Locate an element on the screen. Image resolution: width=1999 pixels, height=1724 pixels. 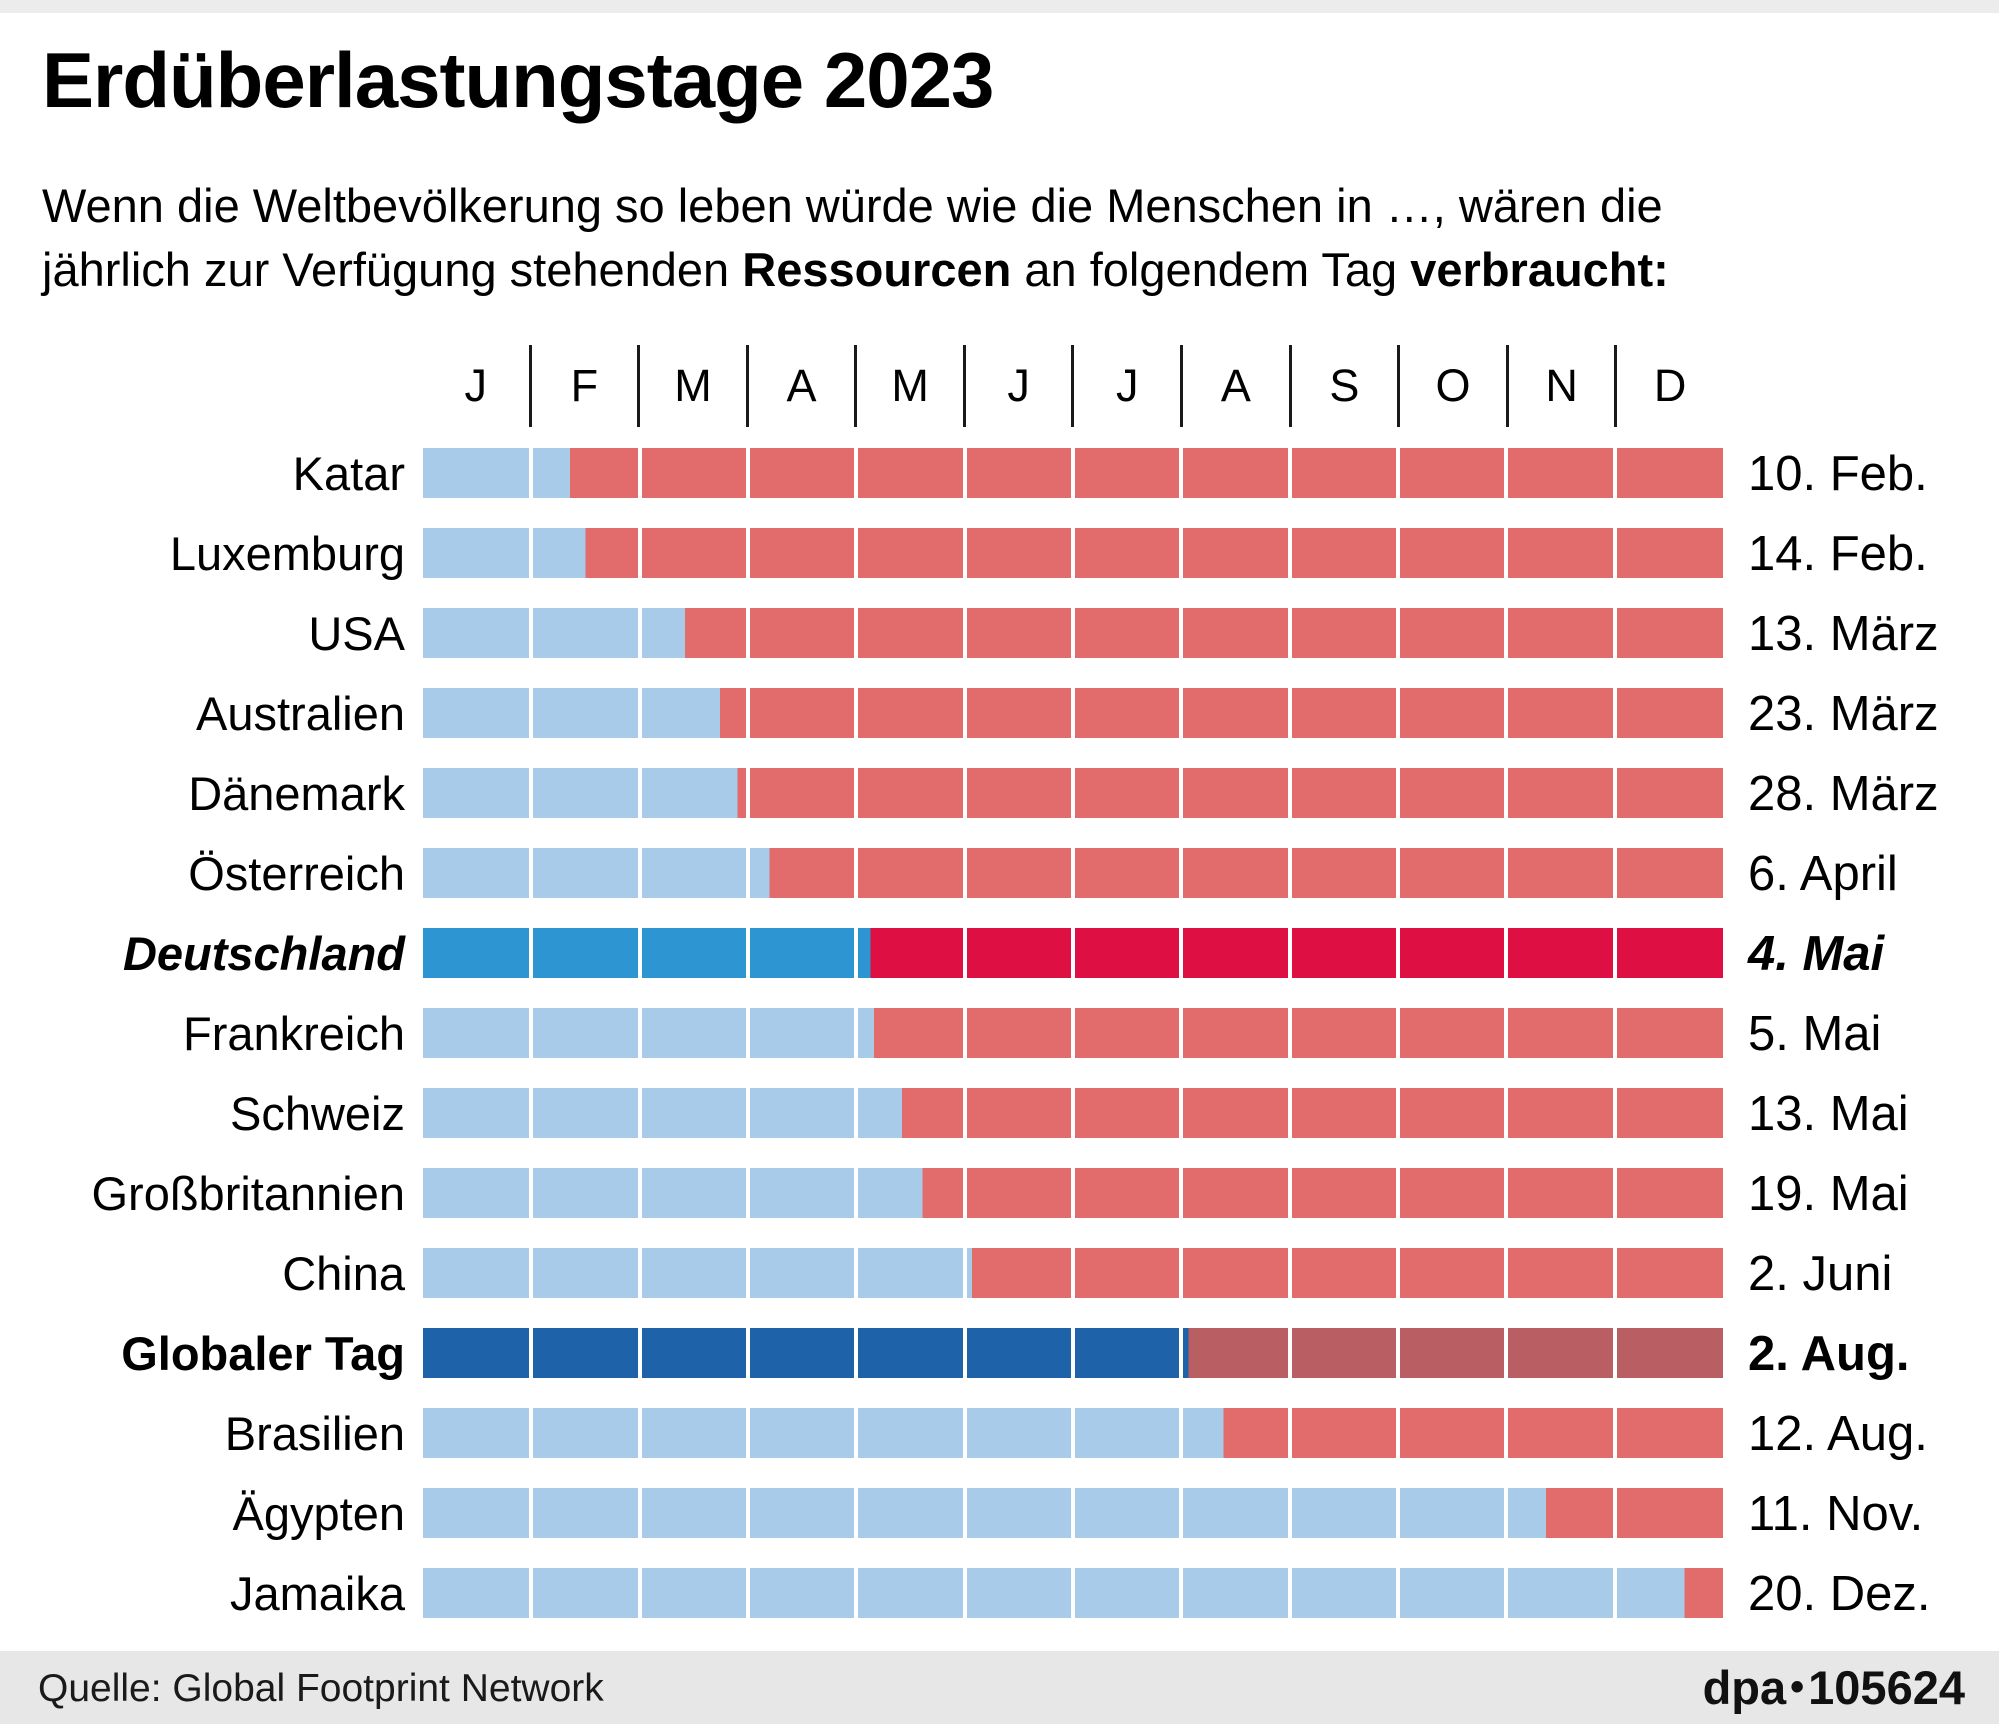
month-label: M is located at coordinates (910, 385).